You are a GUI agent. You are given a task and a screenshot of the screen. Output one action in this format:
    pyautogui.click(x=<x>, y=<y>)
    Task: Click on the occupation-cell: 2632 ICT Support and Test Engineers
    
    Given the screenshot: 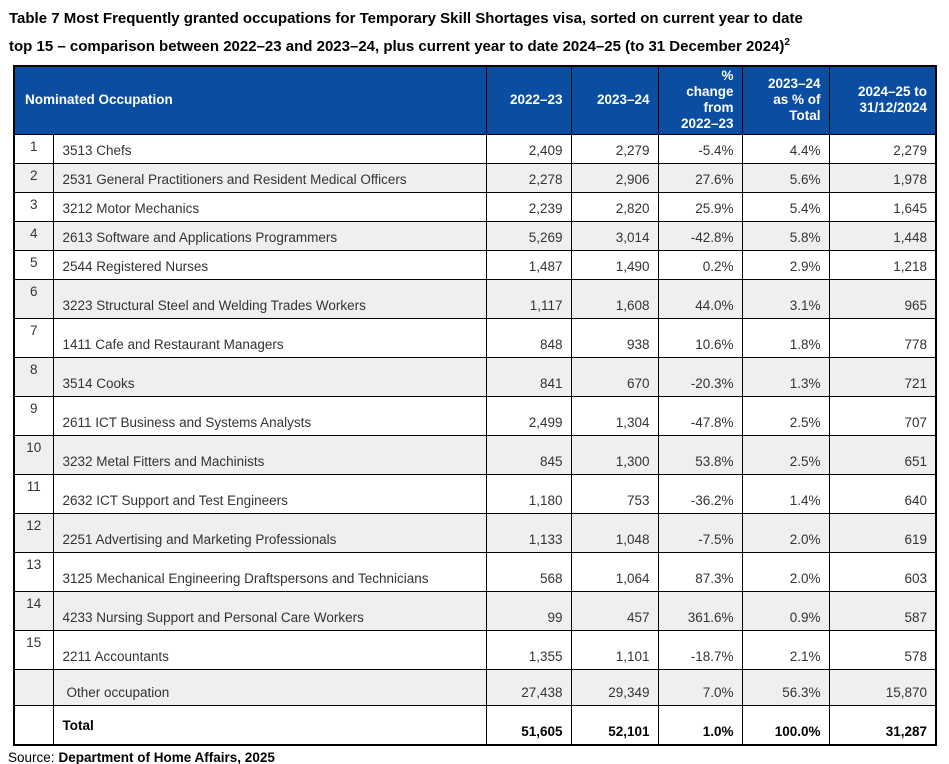 What is the action you would take?
    pyautogui.click(x=269, y=493)
    